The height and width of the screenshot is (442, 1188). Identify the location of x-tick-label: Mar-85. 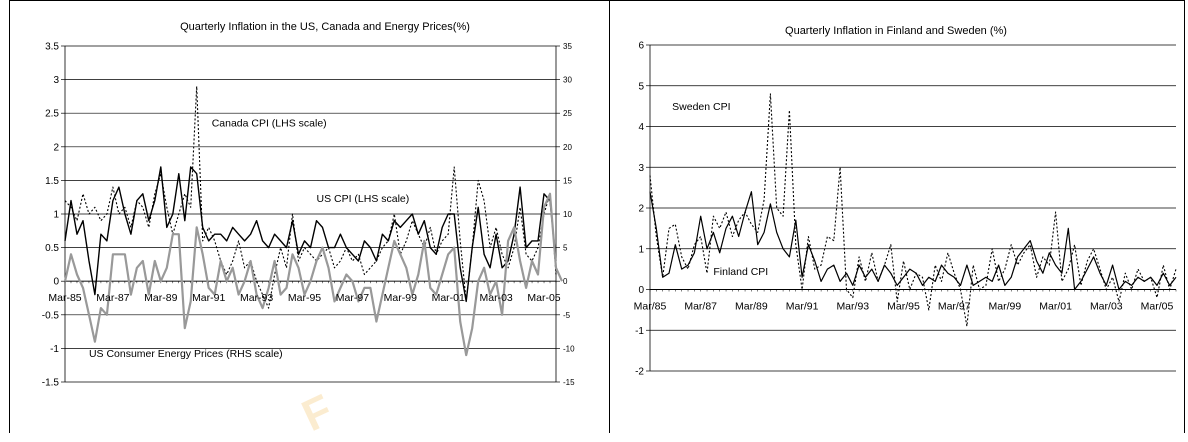
(64, 298).